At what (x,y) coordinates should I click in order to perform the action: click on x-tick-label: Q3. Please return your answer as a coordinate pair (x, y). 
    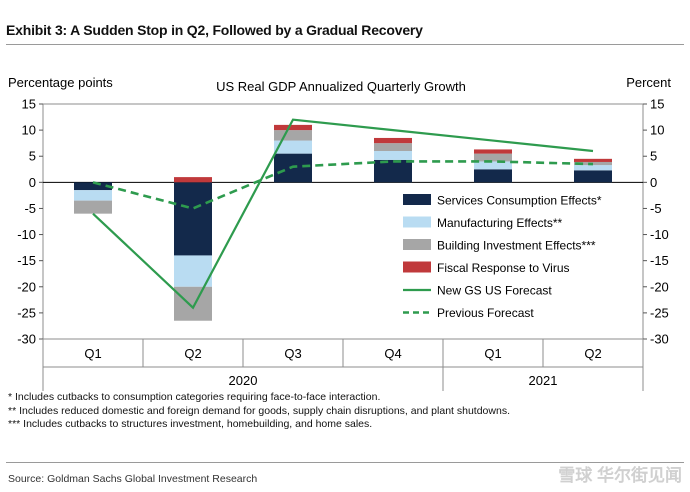
    Looking at the image, I should click on (292, 353).